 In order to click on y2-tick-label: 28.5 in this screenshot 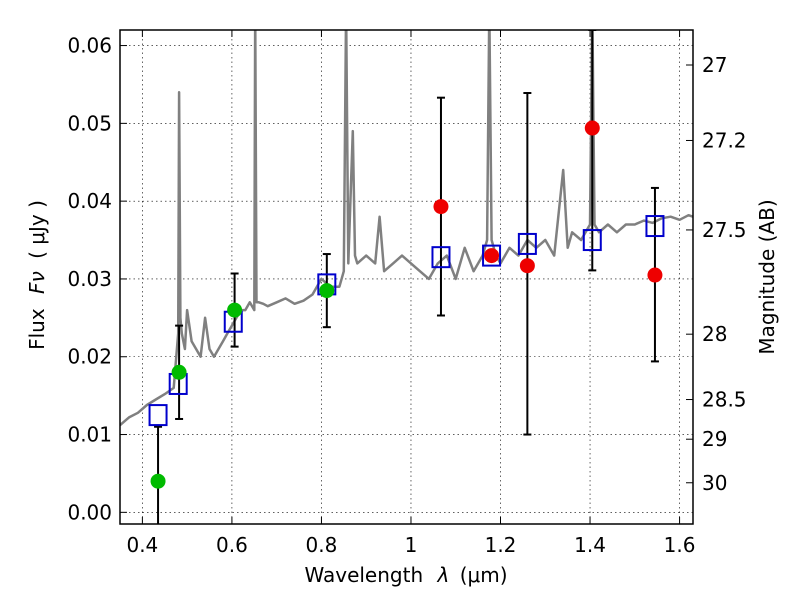, I will do `click(724, 400)`.